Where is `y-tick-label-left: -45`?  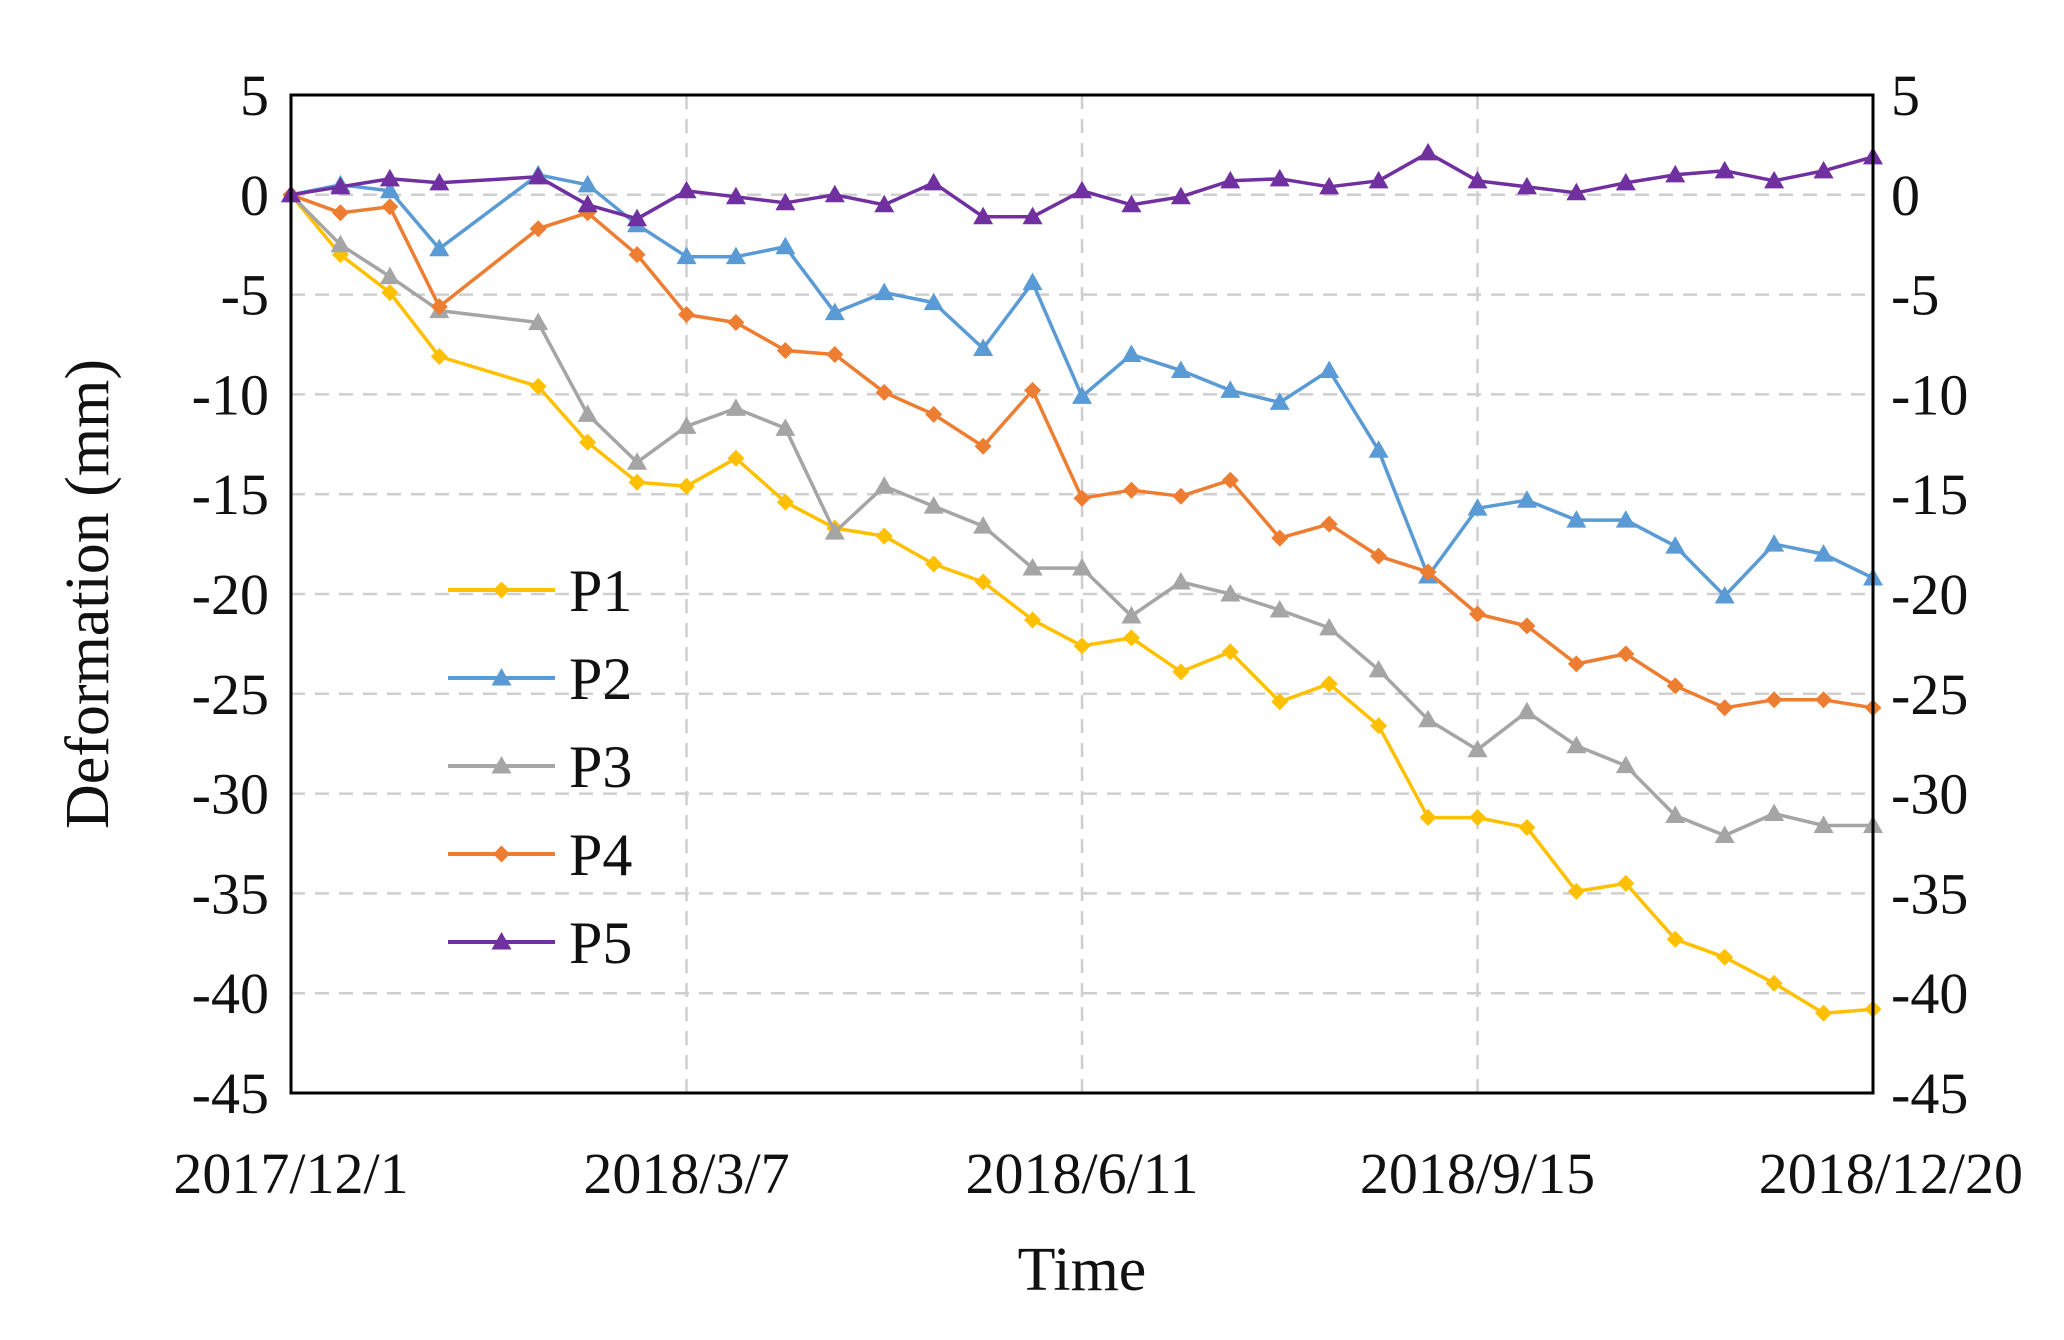 y-tick-label-left: -45 is located at coordinates (230, 1093).